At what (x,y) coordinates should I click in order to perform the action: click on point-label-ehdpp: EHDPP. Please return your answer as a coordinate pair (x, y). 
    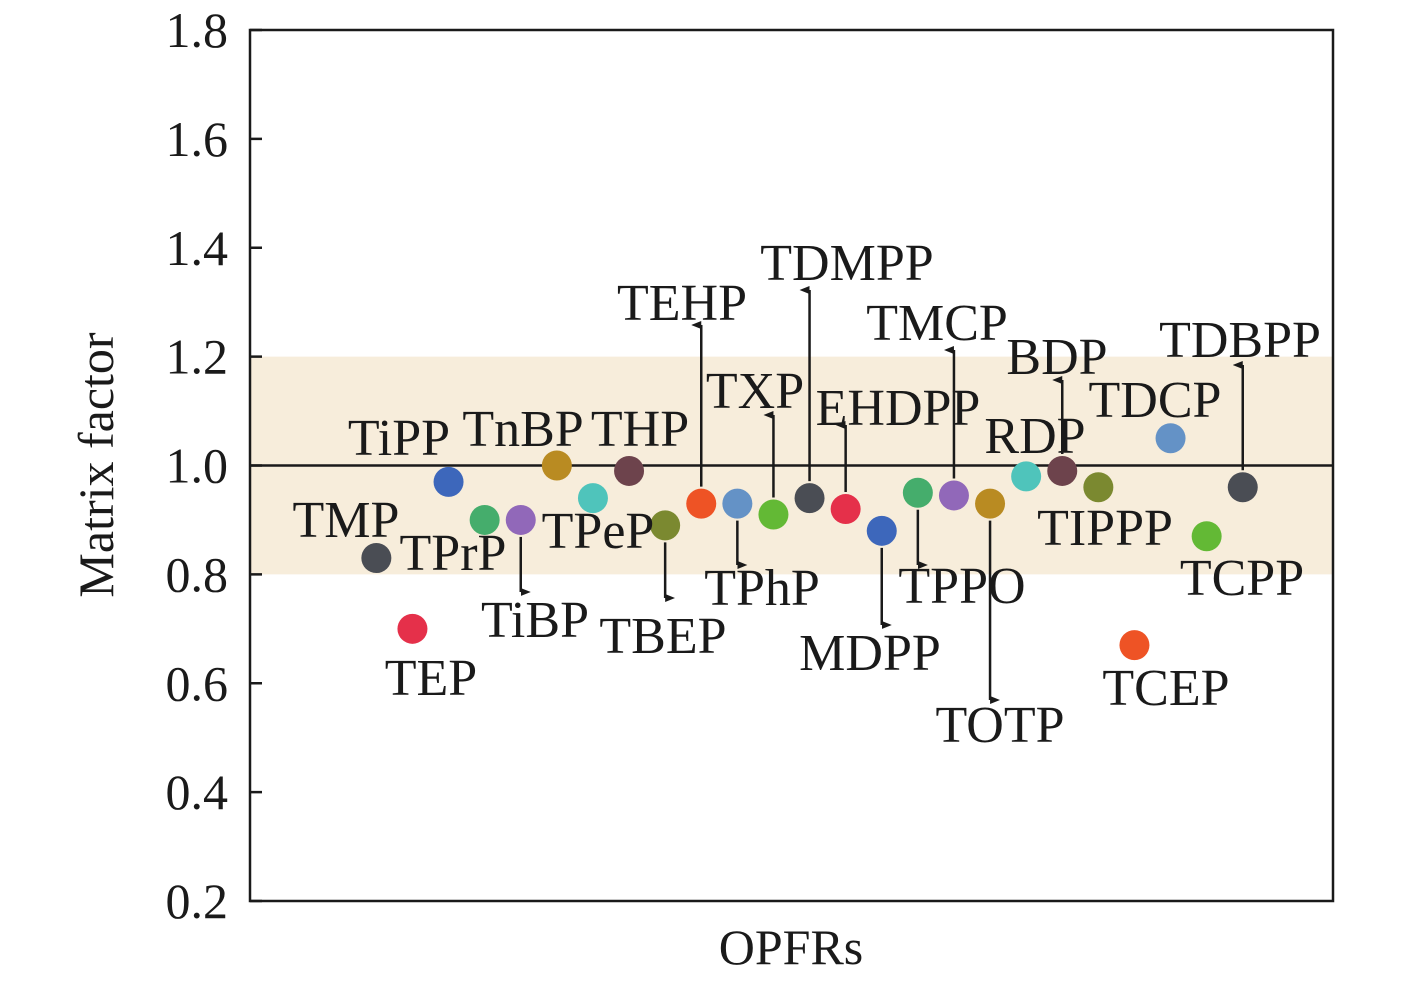
    Looking at the image, I should click on (898, 408).